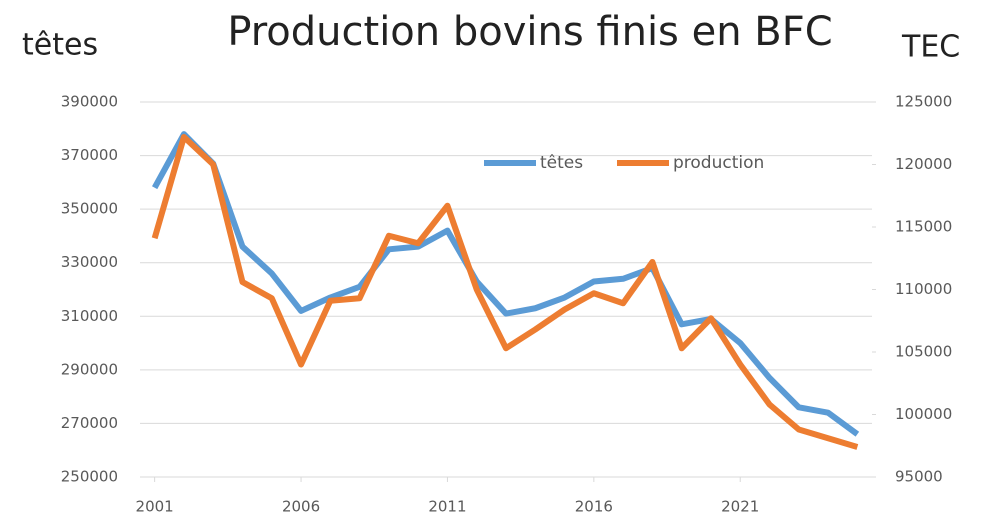  Describe the element at coordinates (919, 477) in the screenshot. I see `y2-tick-label: 95000` at that location.